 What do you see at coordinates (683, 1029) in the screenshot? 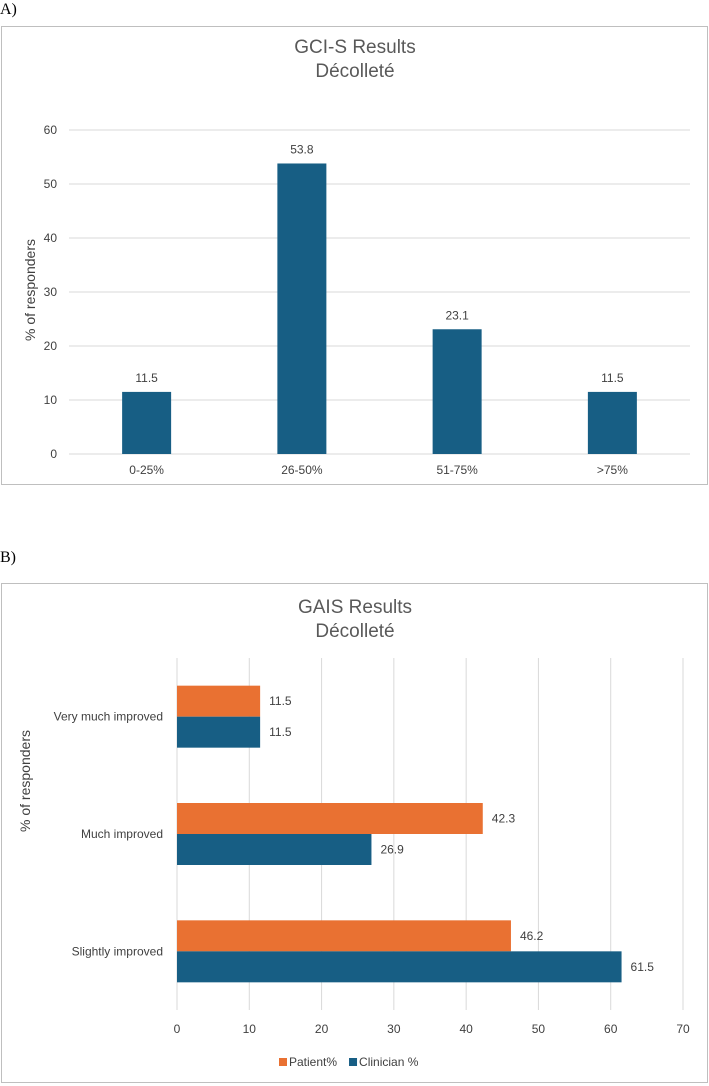
I see `chart-b-xtick-label: 70` at bounding box center [683, 1029].